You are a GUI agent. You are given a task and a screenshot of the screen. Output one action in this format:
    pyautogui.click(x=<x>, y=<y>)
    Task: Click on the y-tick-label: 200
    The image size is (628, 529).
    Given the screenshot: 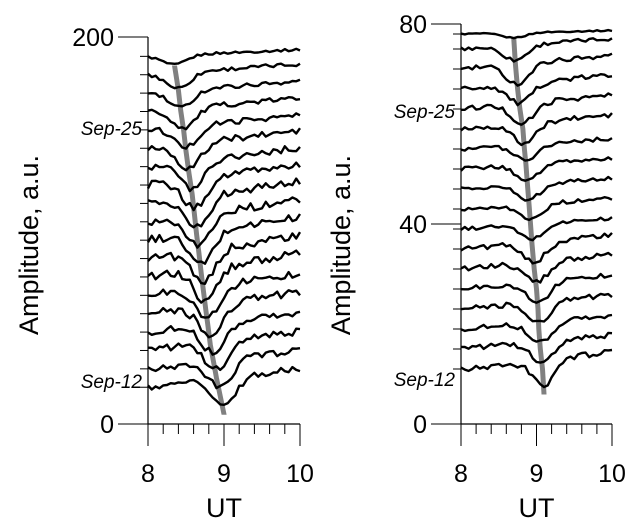 What is the action you would take?
    pyautogui.click(x=93, y=38)
    